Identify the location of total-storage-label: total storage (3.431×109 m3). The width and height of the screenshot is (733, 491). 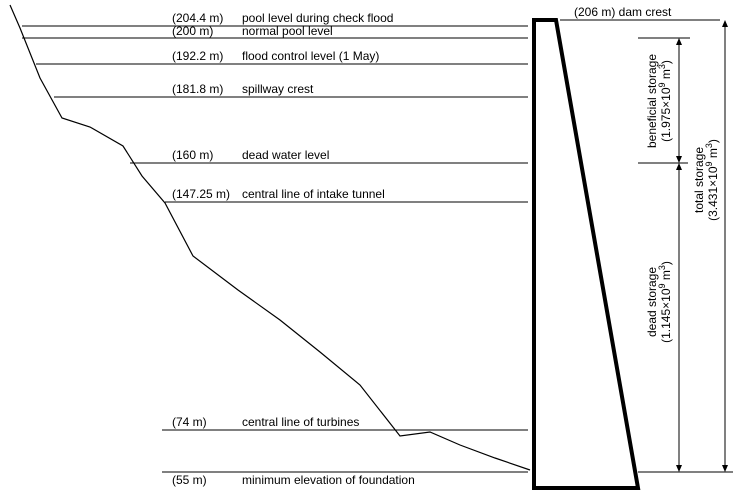
(706, 180).